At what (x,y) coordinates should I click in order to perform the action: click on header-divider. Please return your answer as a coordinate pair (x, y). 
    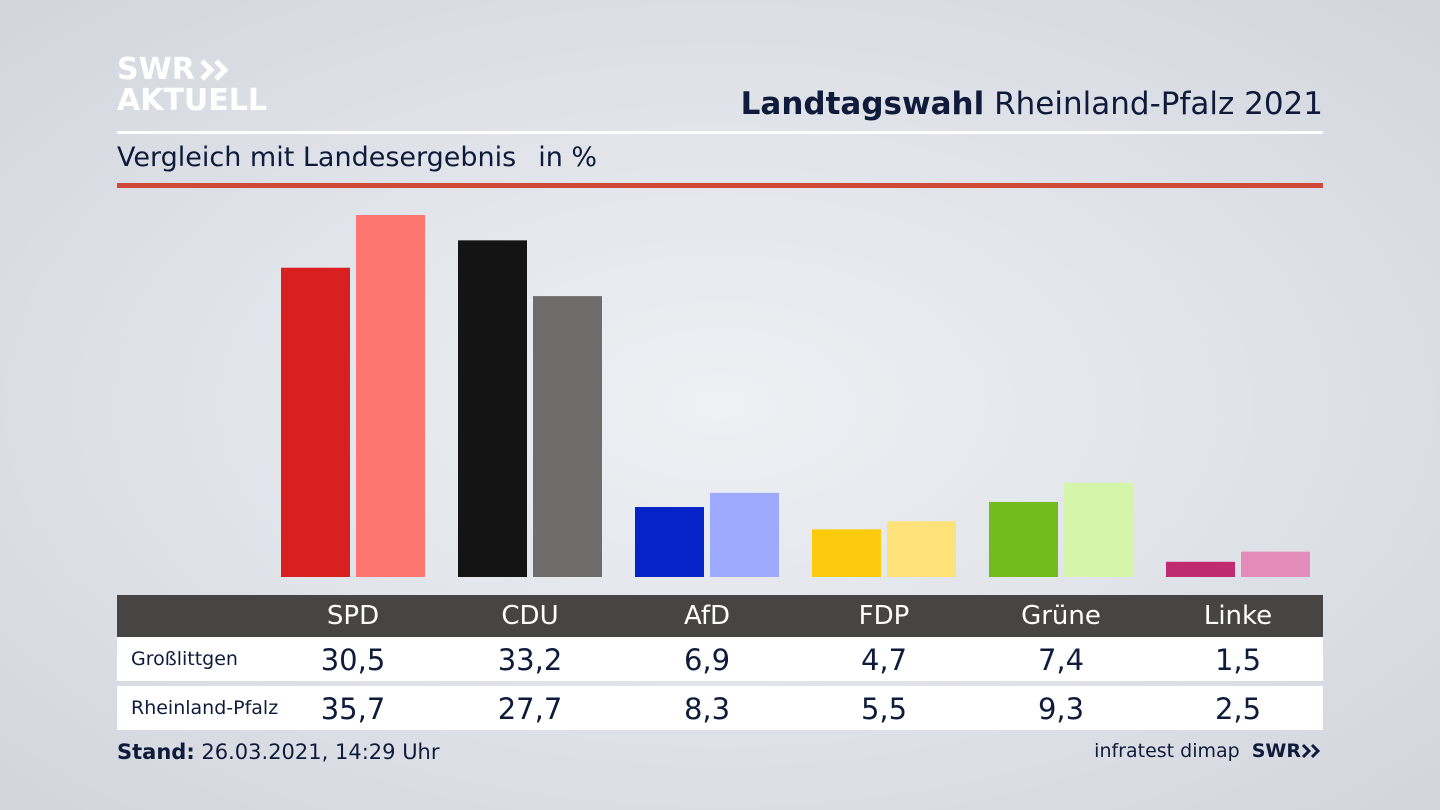
    Looking at the image, I should click on (720, 132).